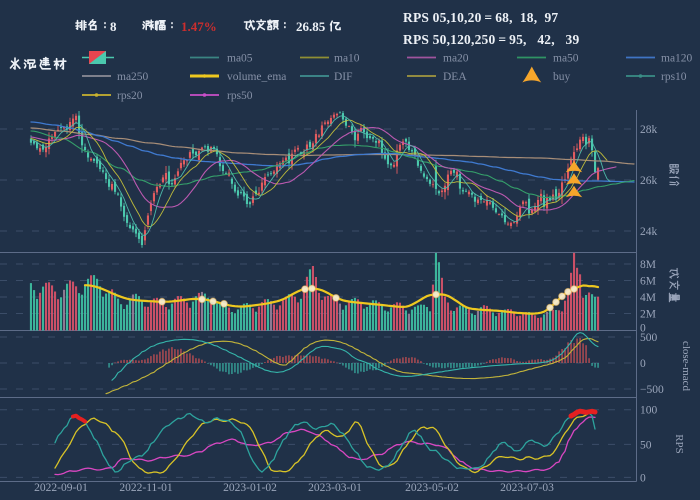  What do you see at coordinates (343, 77) in the screenshot?
I see `svg-text: DIF` at bounding box center [343, 77].